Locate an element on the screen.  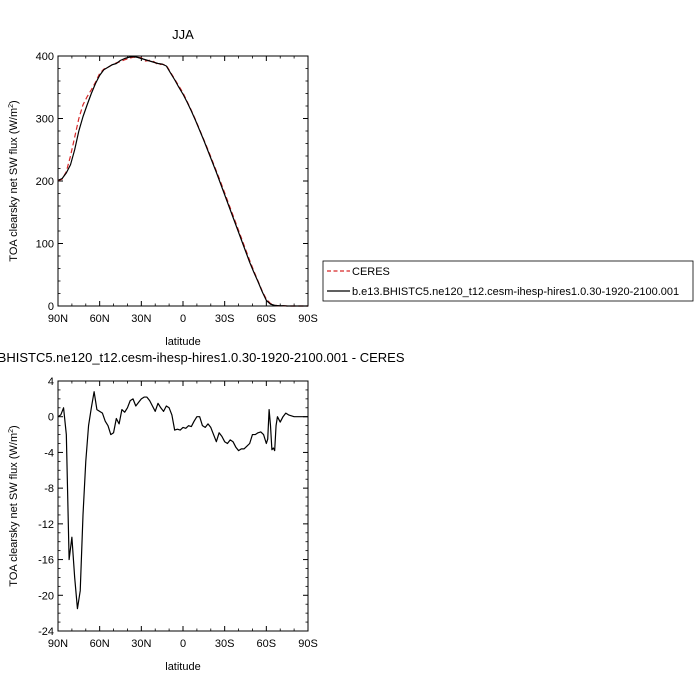
bottom-xtick-label: 30N is located at coordinates (141, 644).